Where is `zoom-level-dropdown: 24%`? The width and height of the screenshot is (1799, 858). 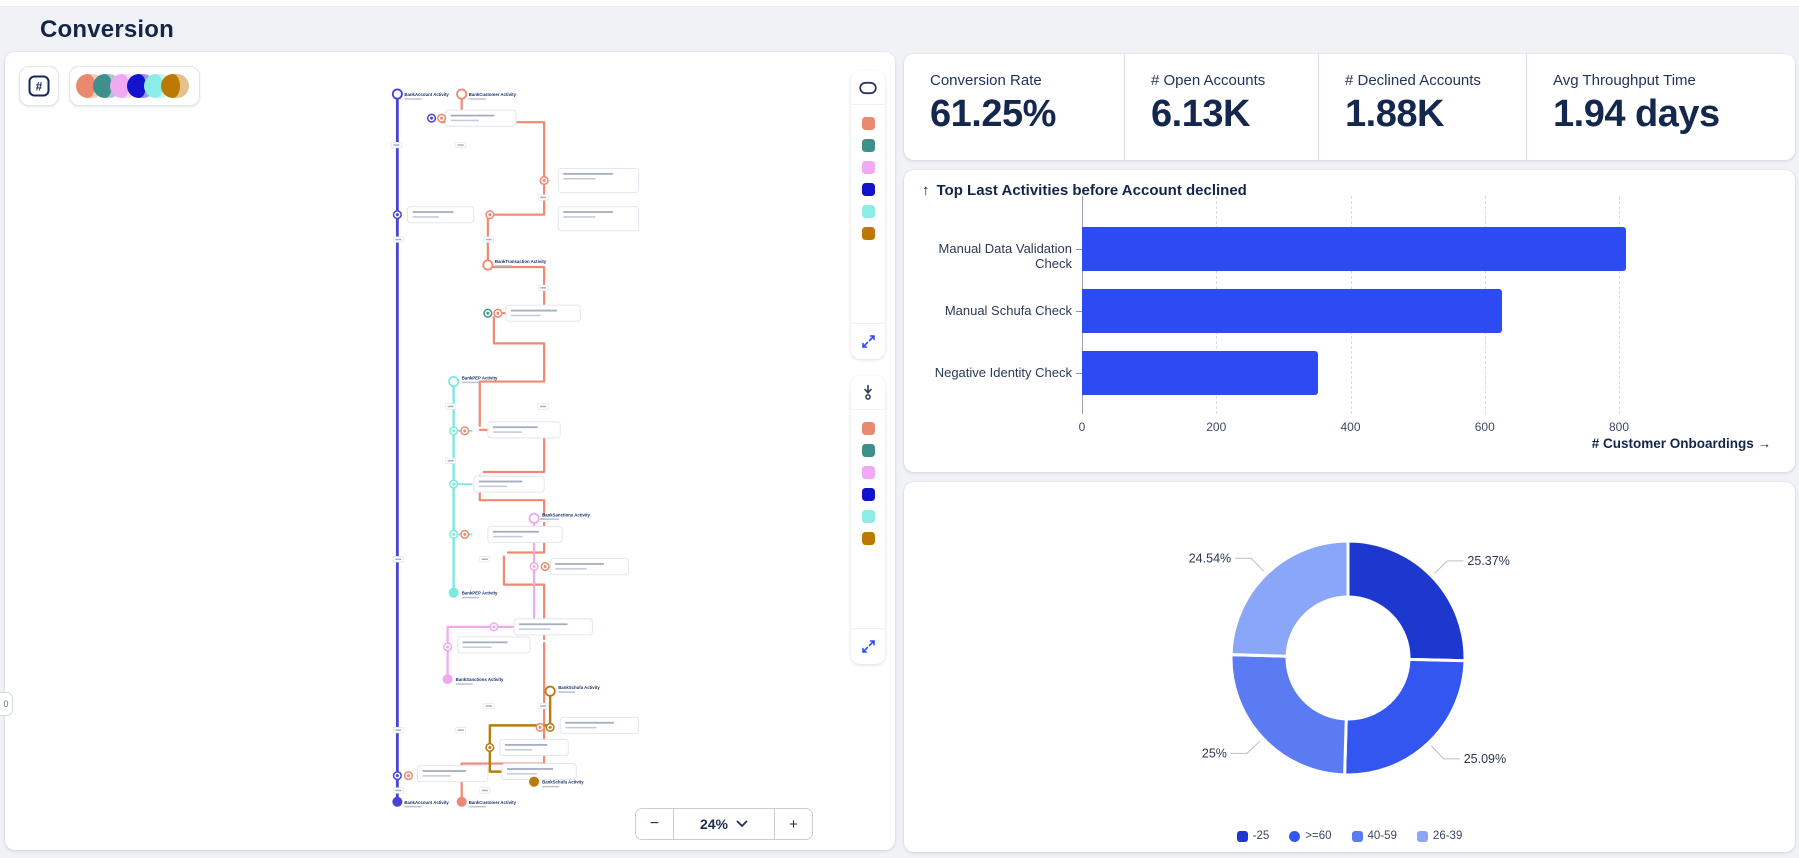 zoom-level-dropdown: 24% is located at coordinates (724, 824).